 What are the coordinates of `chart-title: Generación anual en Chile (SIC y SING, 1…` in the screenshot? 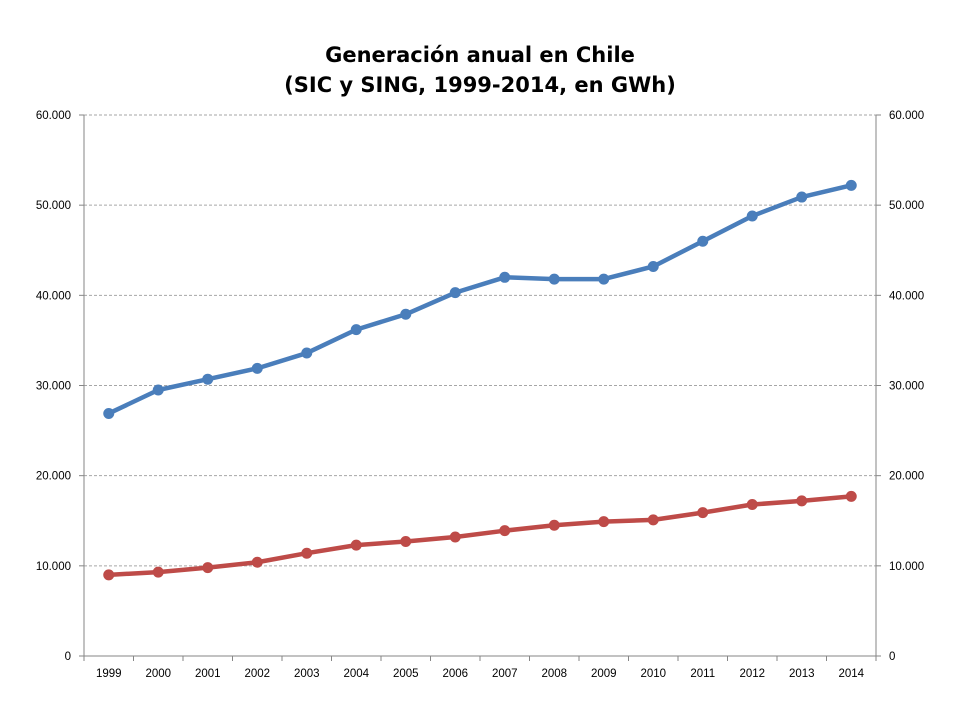 It's located at (480, 70).